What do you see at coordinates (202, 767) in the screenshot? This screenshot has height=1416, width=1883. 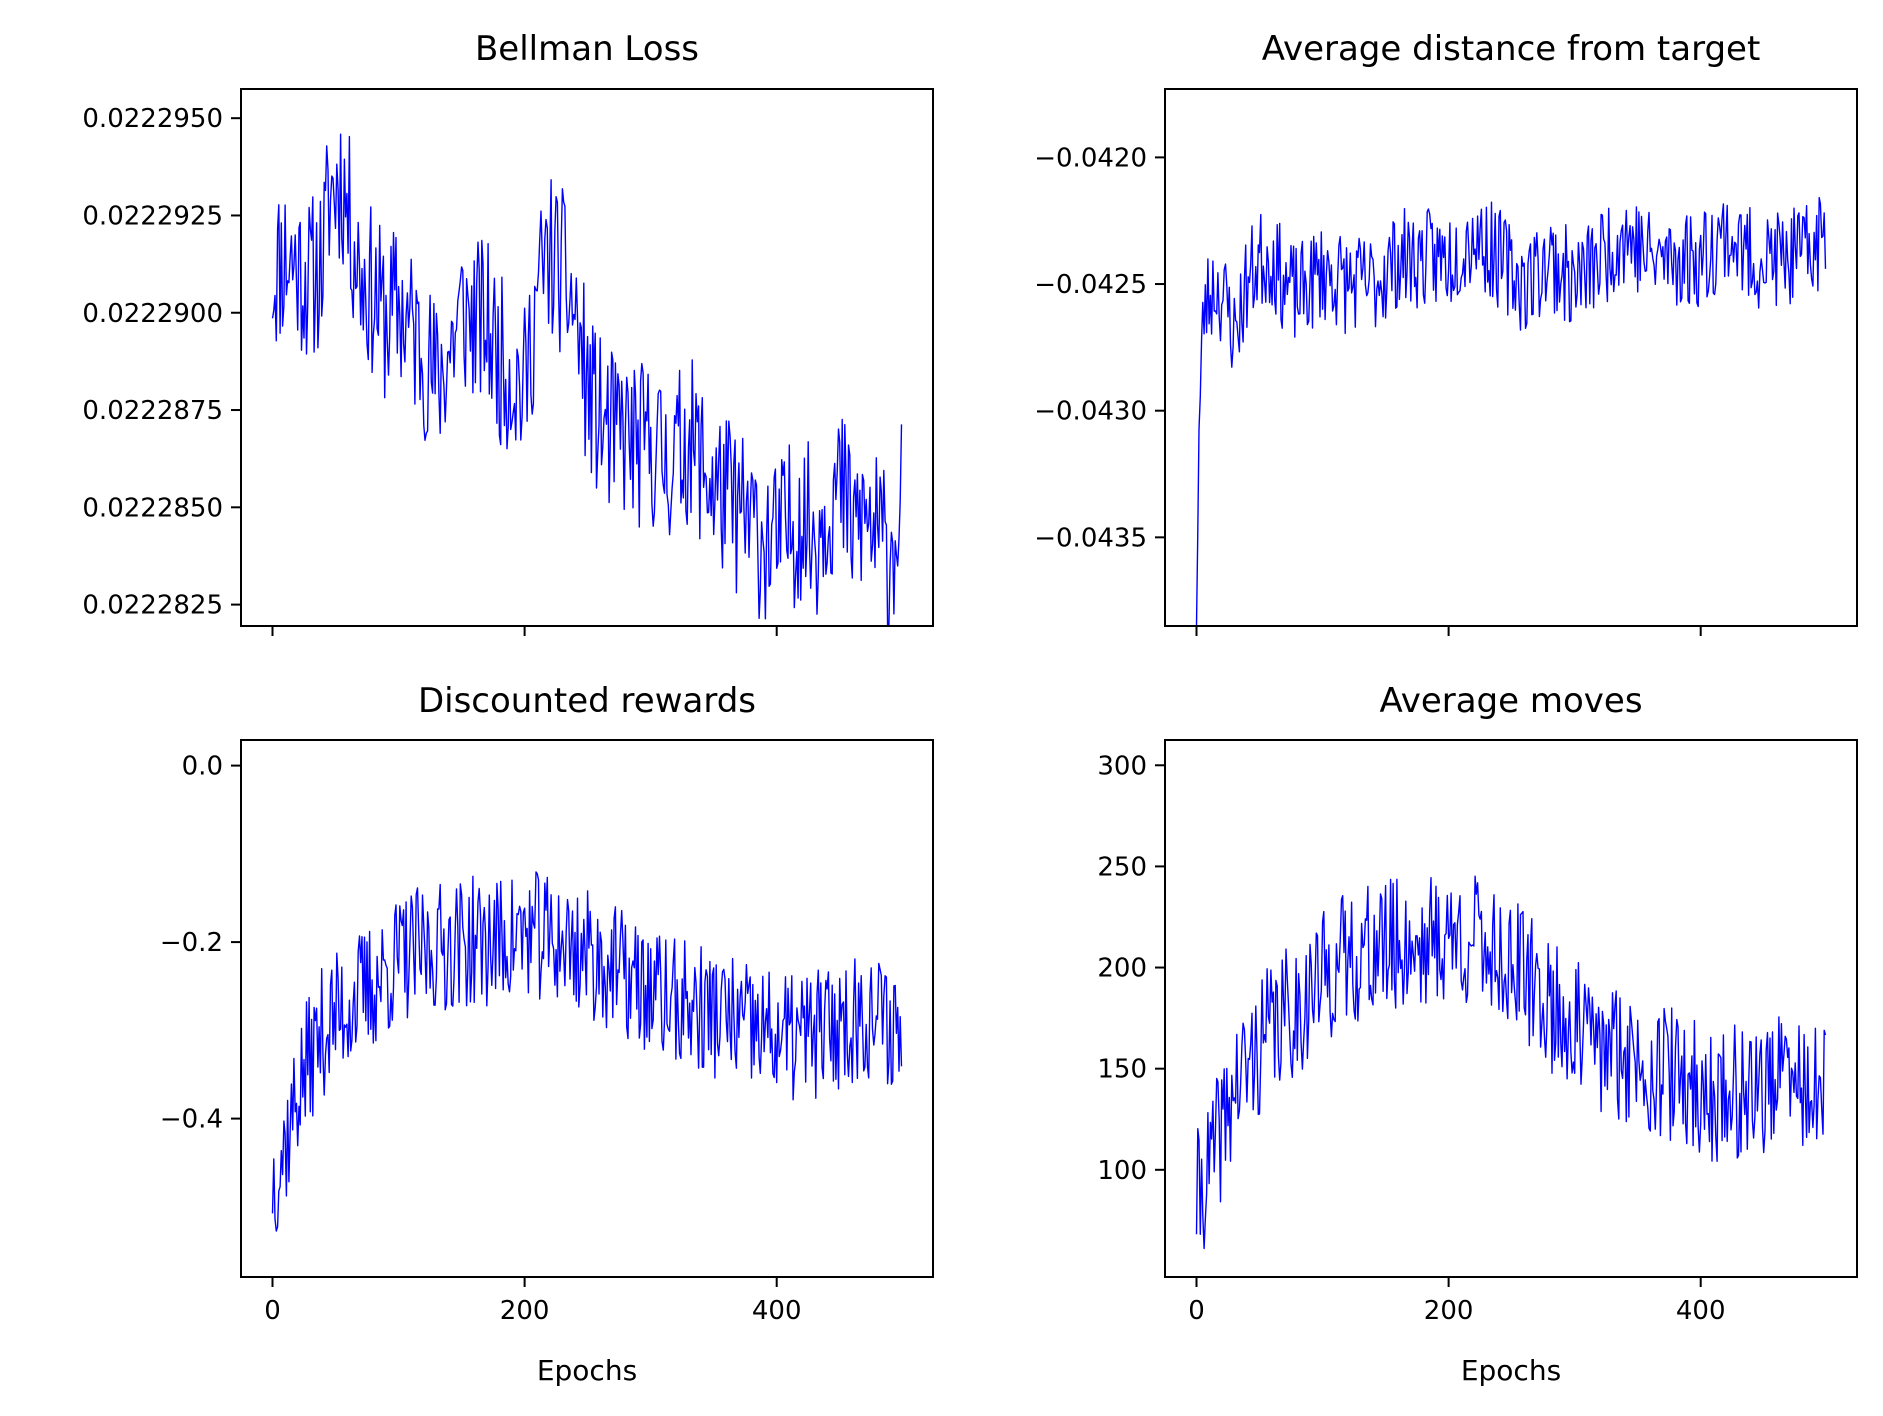 I see `y-tick-label: 0.0` at bounding box center [202, 767].